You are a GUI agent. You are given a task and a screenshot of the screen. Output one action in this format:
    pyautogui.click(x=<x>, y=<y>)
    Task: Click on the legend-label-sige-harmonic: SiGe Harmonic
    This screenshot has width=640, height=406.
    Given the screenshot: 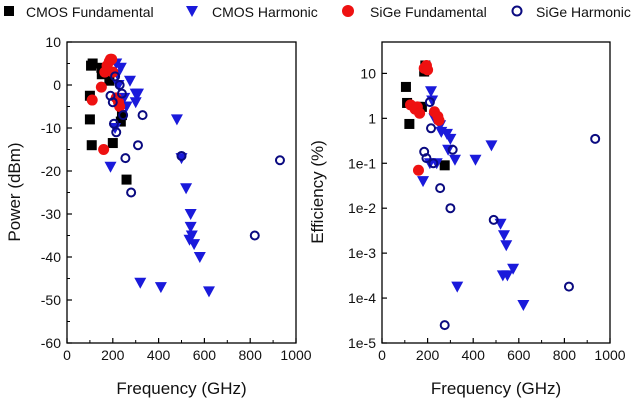 What is the action you would take?
    pyautogui.click(x=583, y=12)
    